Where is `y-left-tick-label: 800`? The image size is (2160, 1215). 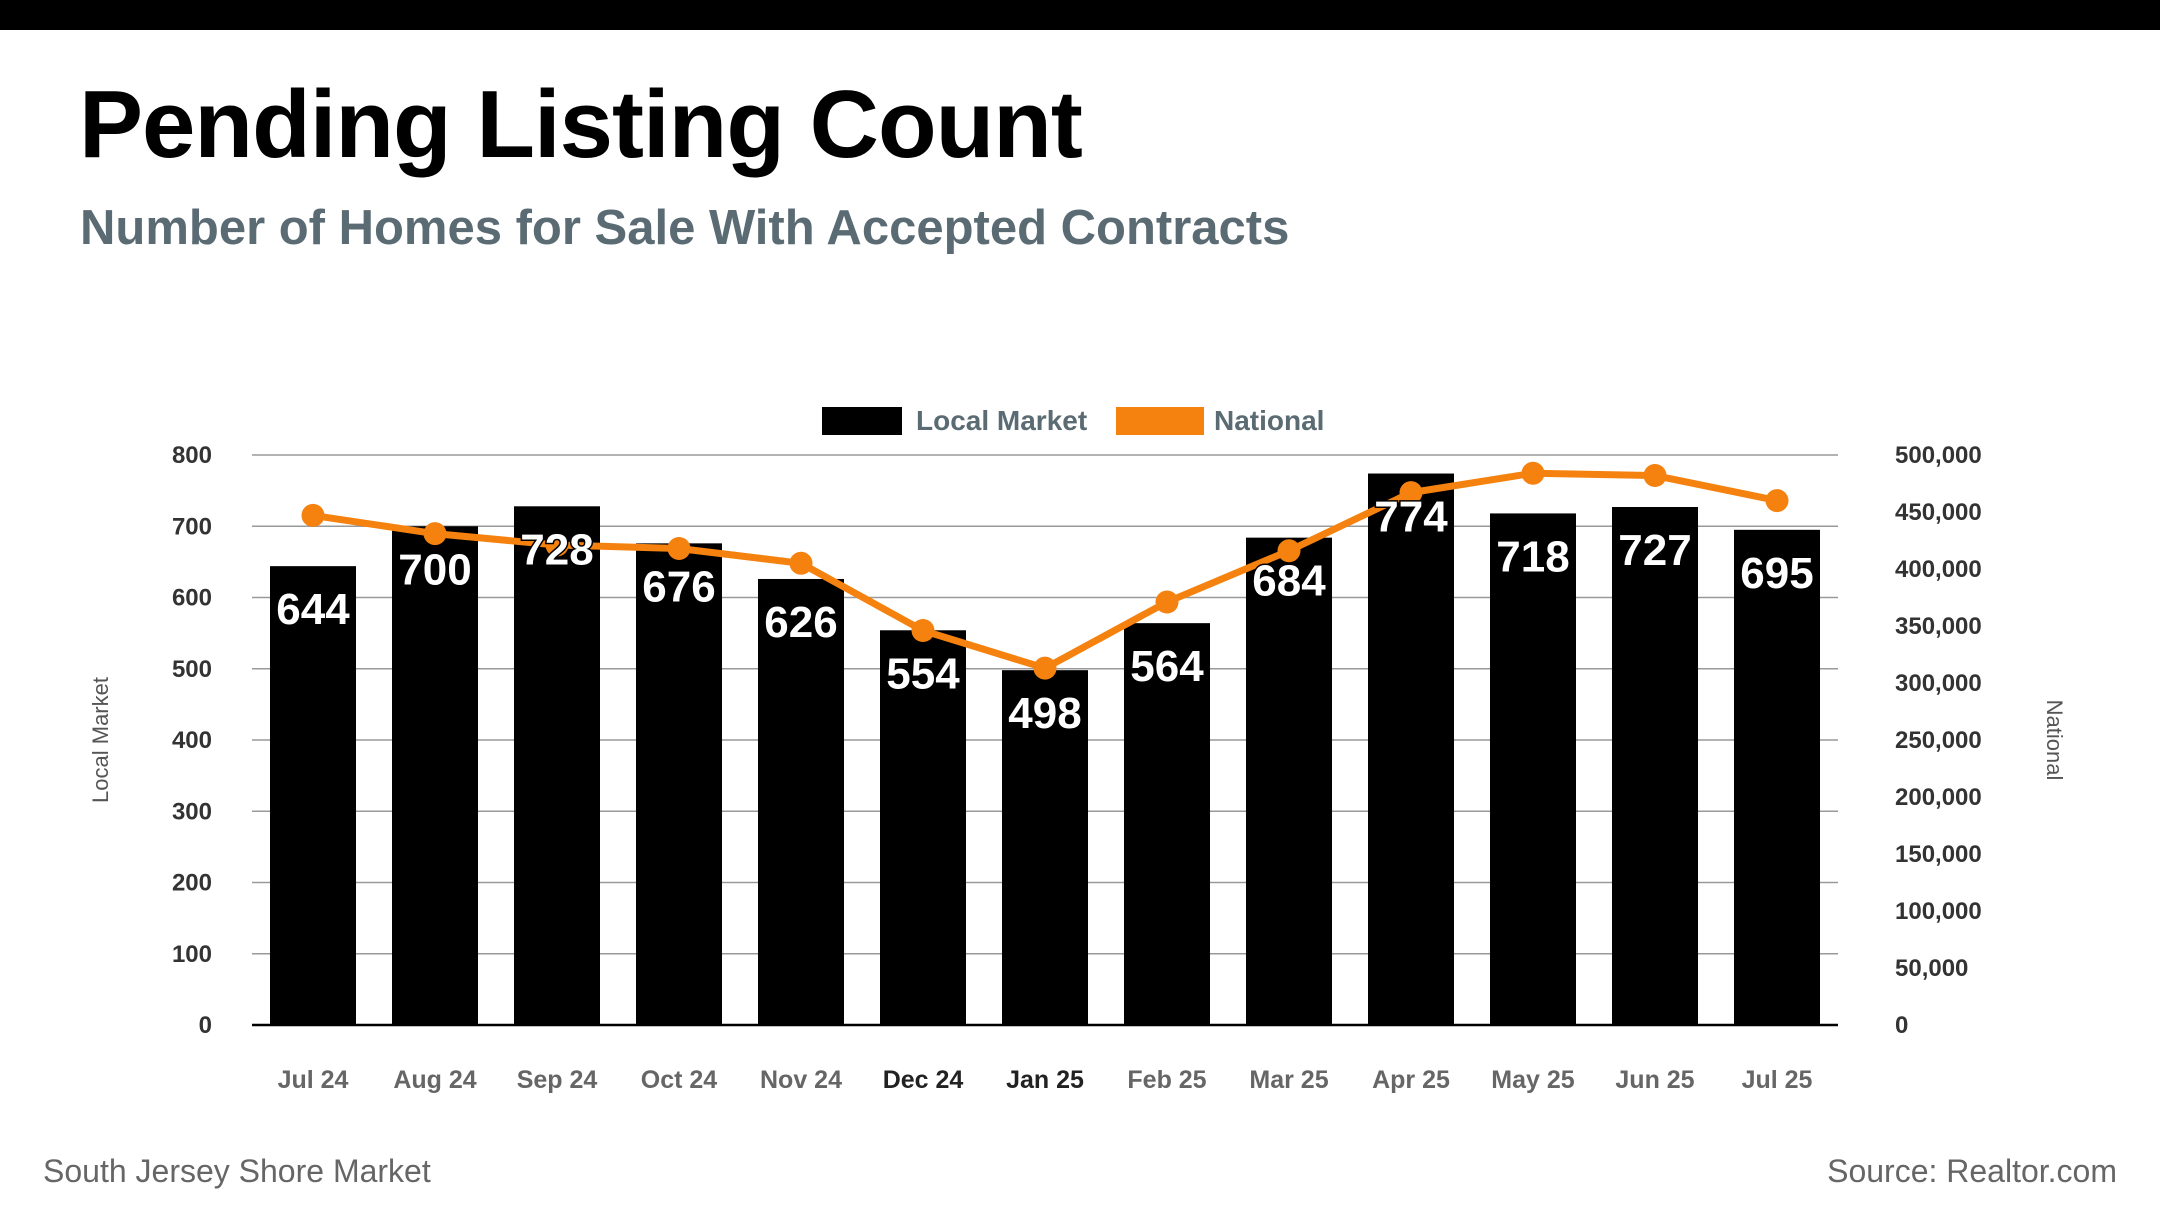
y-left-tick-label: 800 is located at coordinates (192, 455).